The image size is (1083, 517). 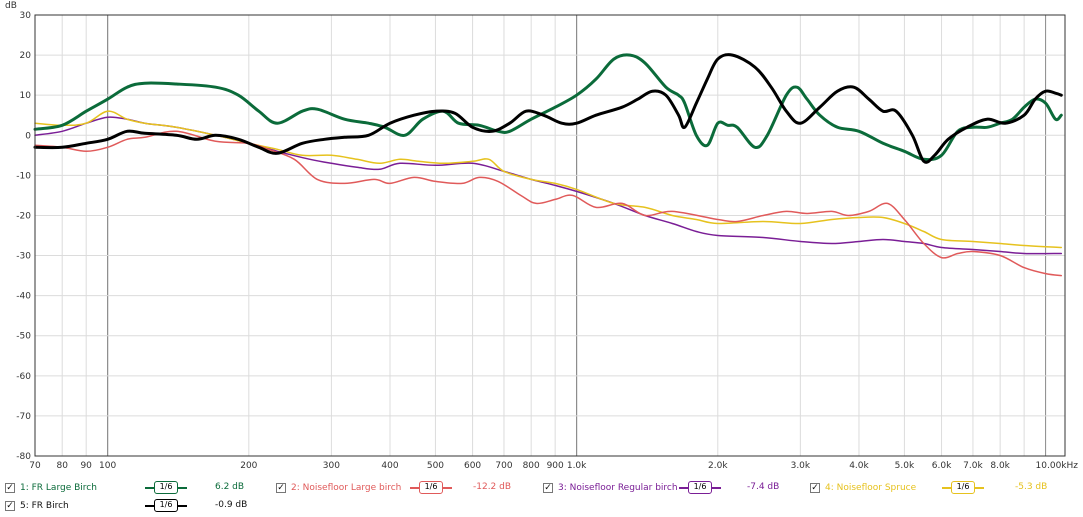 What do you see at coordinates (331, 466) in the screenshot?
I see `x-tick-label: 300` at bounding box center [331, 466].